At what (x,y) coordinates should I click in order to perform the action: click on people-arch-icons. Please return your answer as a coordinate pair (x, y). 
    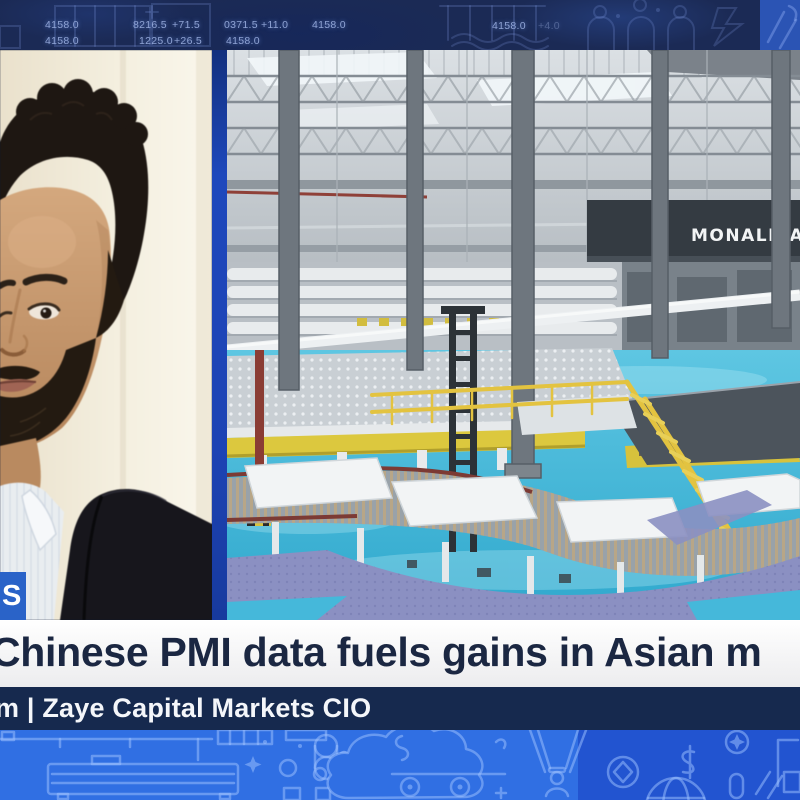
    Looking at the image, I should click on (641, 25).